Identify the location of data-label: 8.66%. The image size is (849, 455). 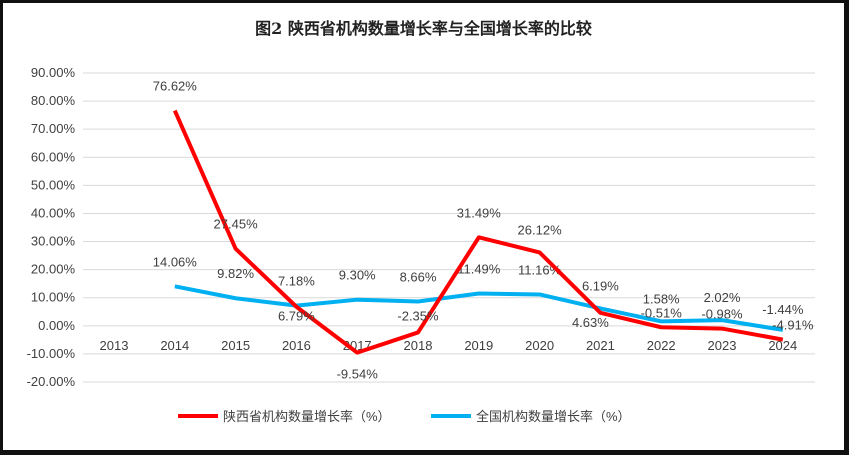
(418, 276).